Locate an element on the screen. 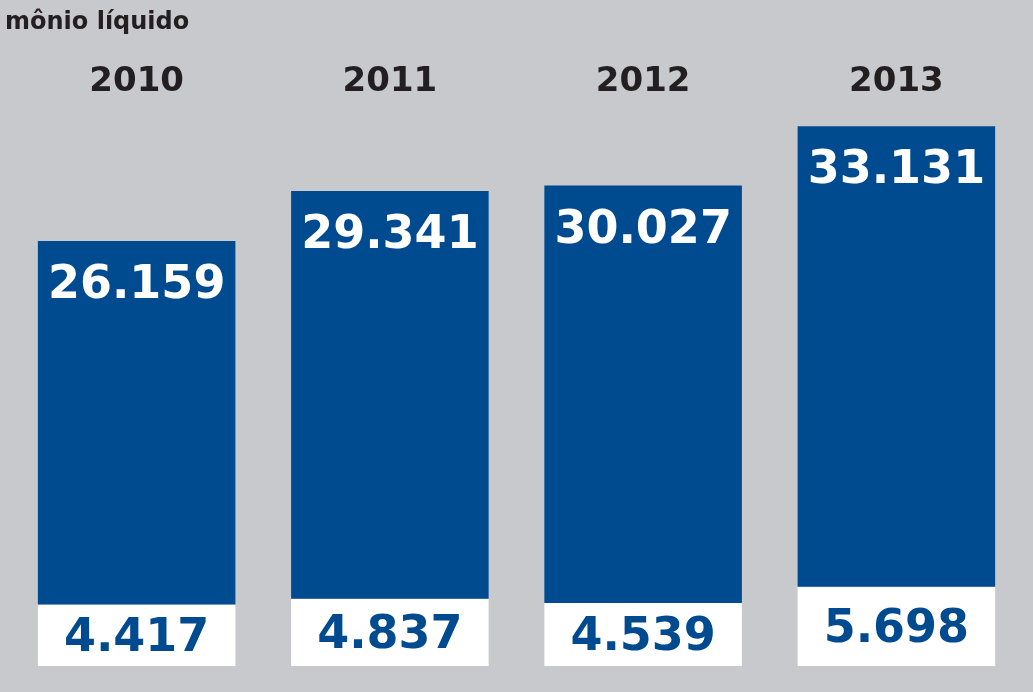  x-tick-label: 2012 is located at coordinates (643, 79).